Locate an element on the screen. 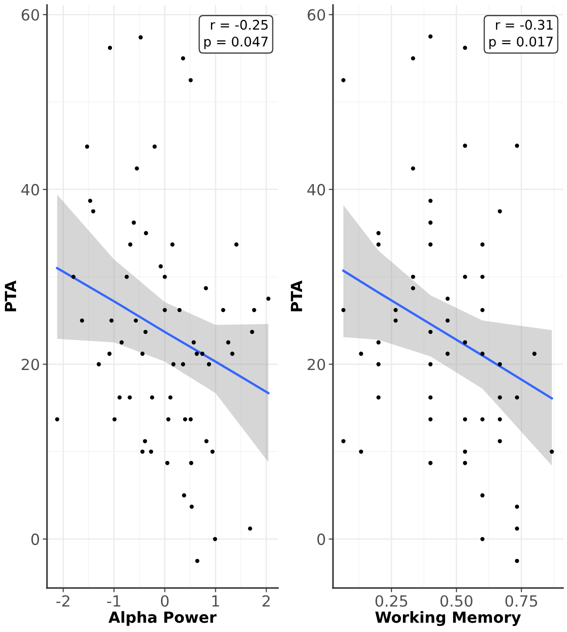 The height and width of the screenshot is (632, 567). x-axis-title: Alpha Power is located at coordinates (162, 618).